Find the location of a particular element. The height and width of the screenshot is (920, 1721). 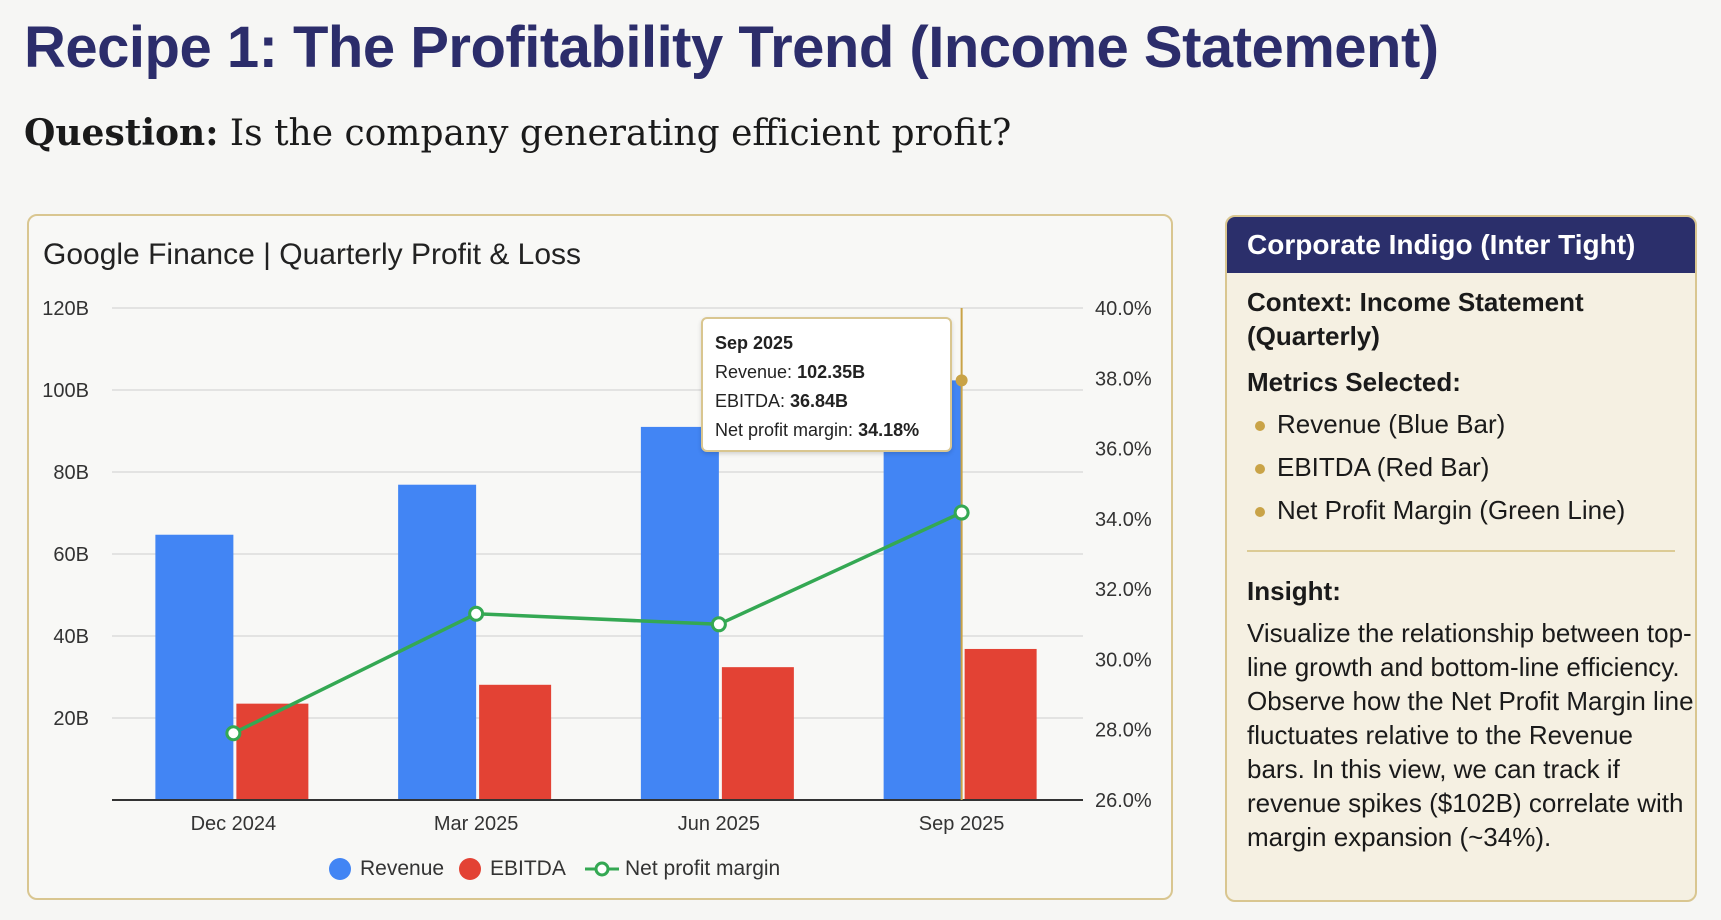

y-right-tick-label: 30.0% is located at coordinates (1123, 660).